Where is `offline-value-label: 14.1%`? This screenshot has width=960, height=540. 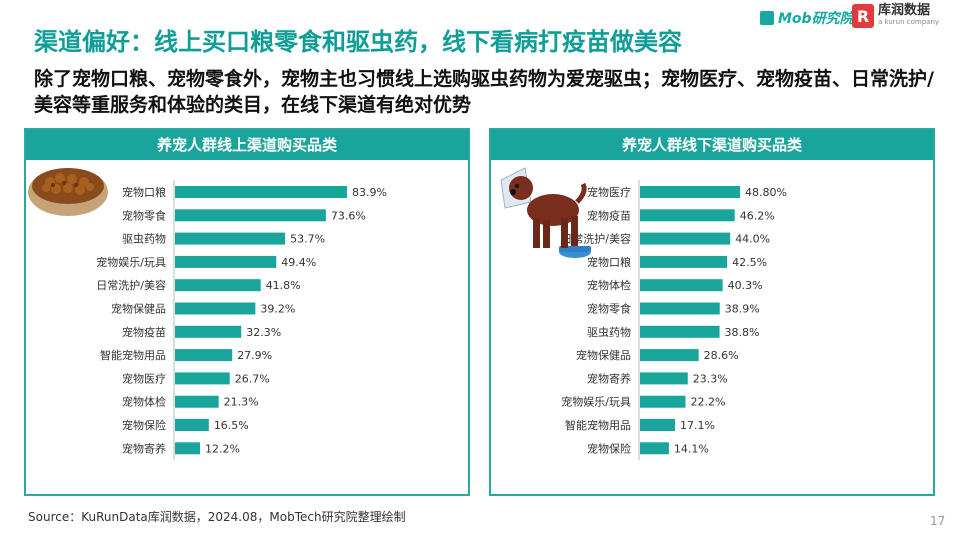 offline-value-label: 14.1% is located at coordinates (691, 448).